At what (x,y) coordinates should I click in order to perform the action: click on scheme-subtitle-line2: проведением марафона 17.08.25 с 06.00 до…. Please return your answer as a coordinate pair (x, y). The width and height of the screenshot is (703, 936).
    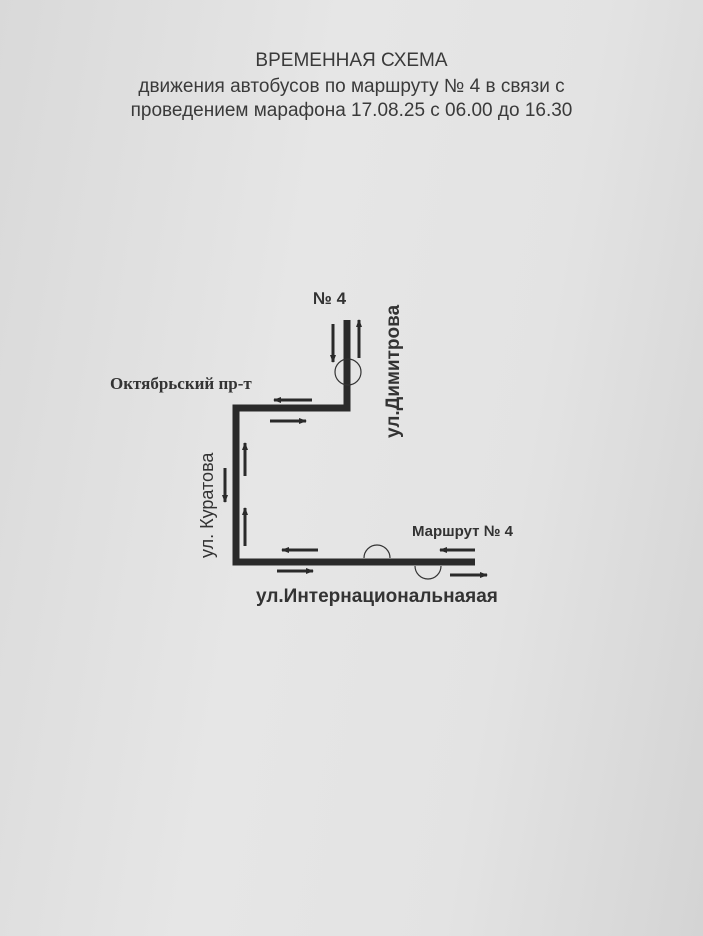
    Looking at the image, I should click on (351, 110).